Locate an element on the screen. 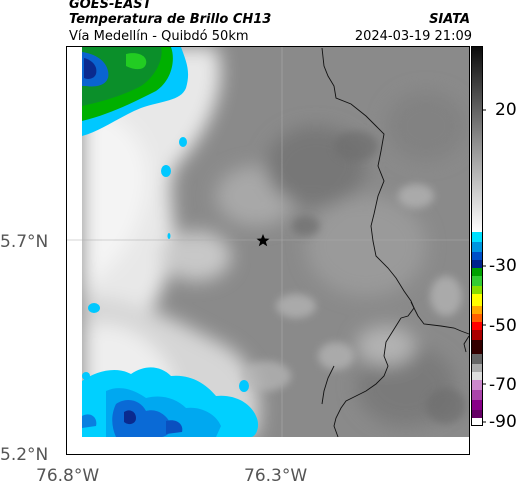 Image resolution: width=526 pixels, height=491 pixels. lat-label-5.7: 5.7°N is located at coordinates (24, 242).